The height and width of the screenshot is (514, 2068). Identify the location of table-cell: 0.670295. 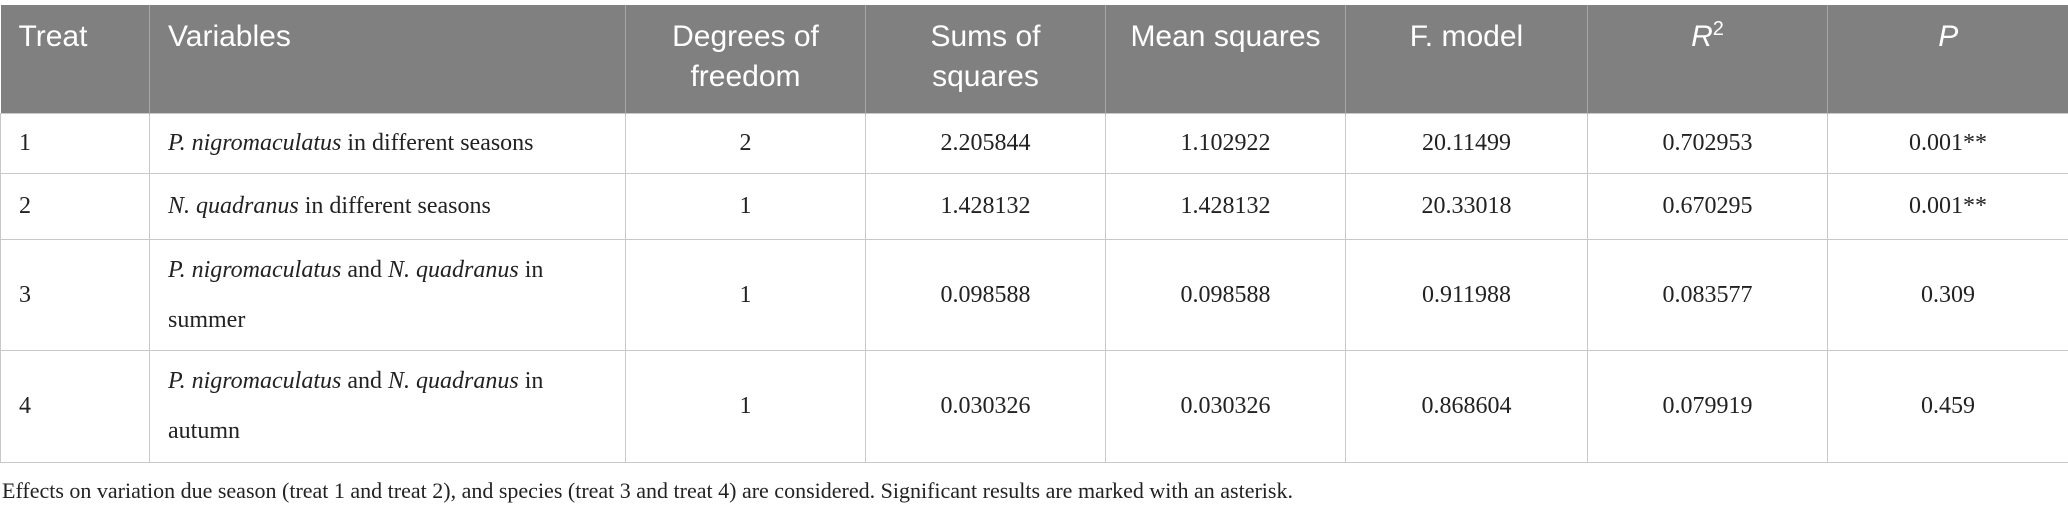
(1707, 206).